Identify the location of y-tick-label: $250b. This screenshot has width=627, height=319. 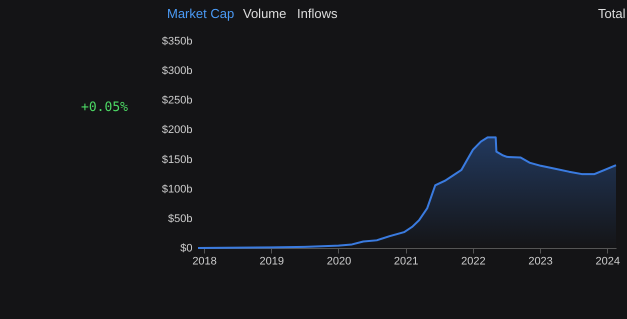
(177, 100).